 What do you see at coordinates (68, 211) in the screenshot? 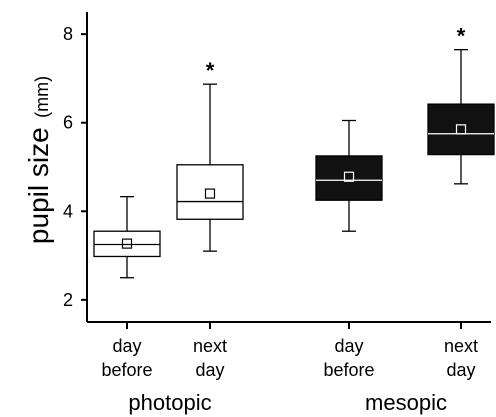
I see `y-tick-label-4: 4` at bounding box center [68, 211].